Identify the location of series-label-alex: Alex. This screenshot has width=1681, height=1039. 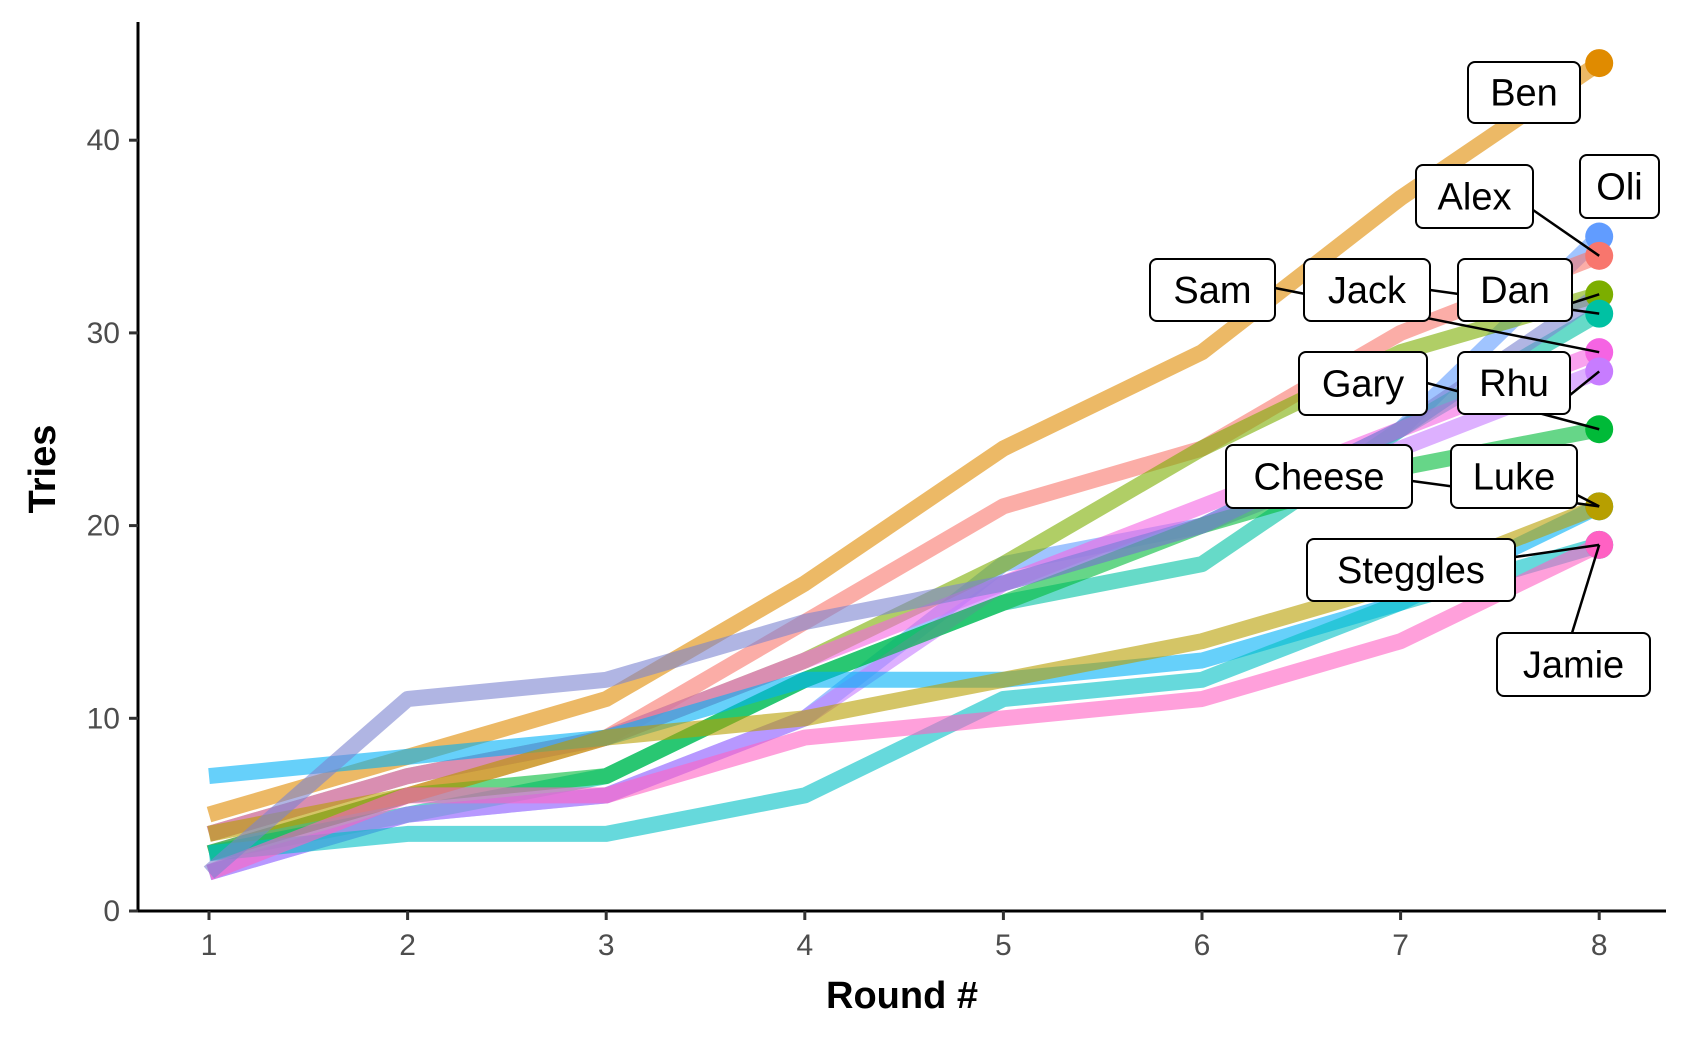
(1474, 196).